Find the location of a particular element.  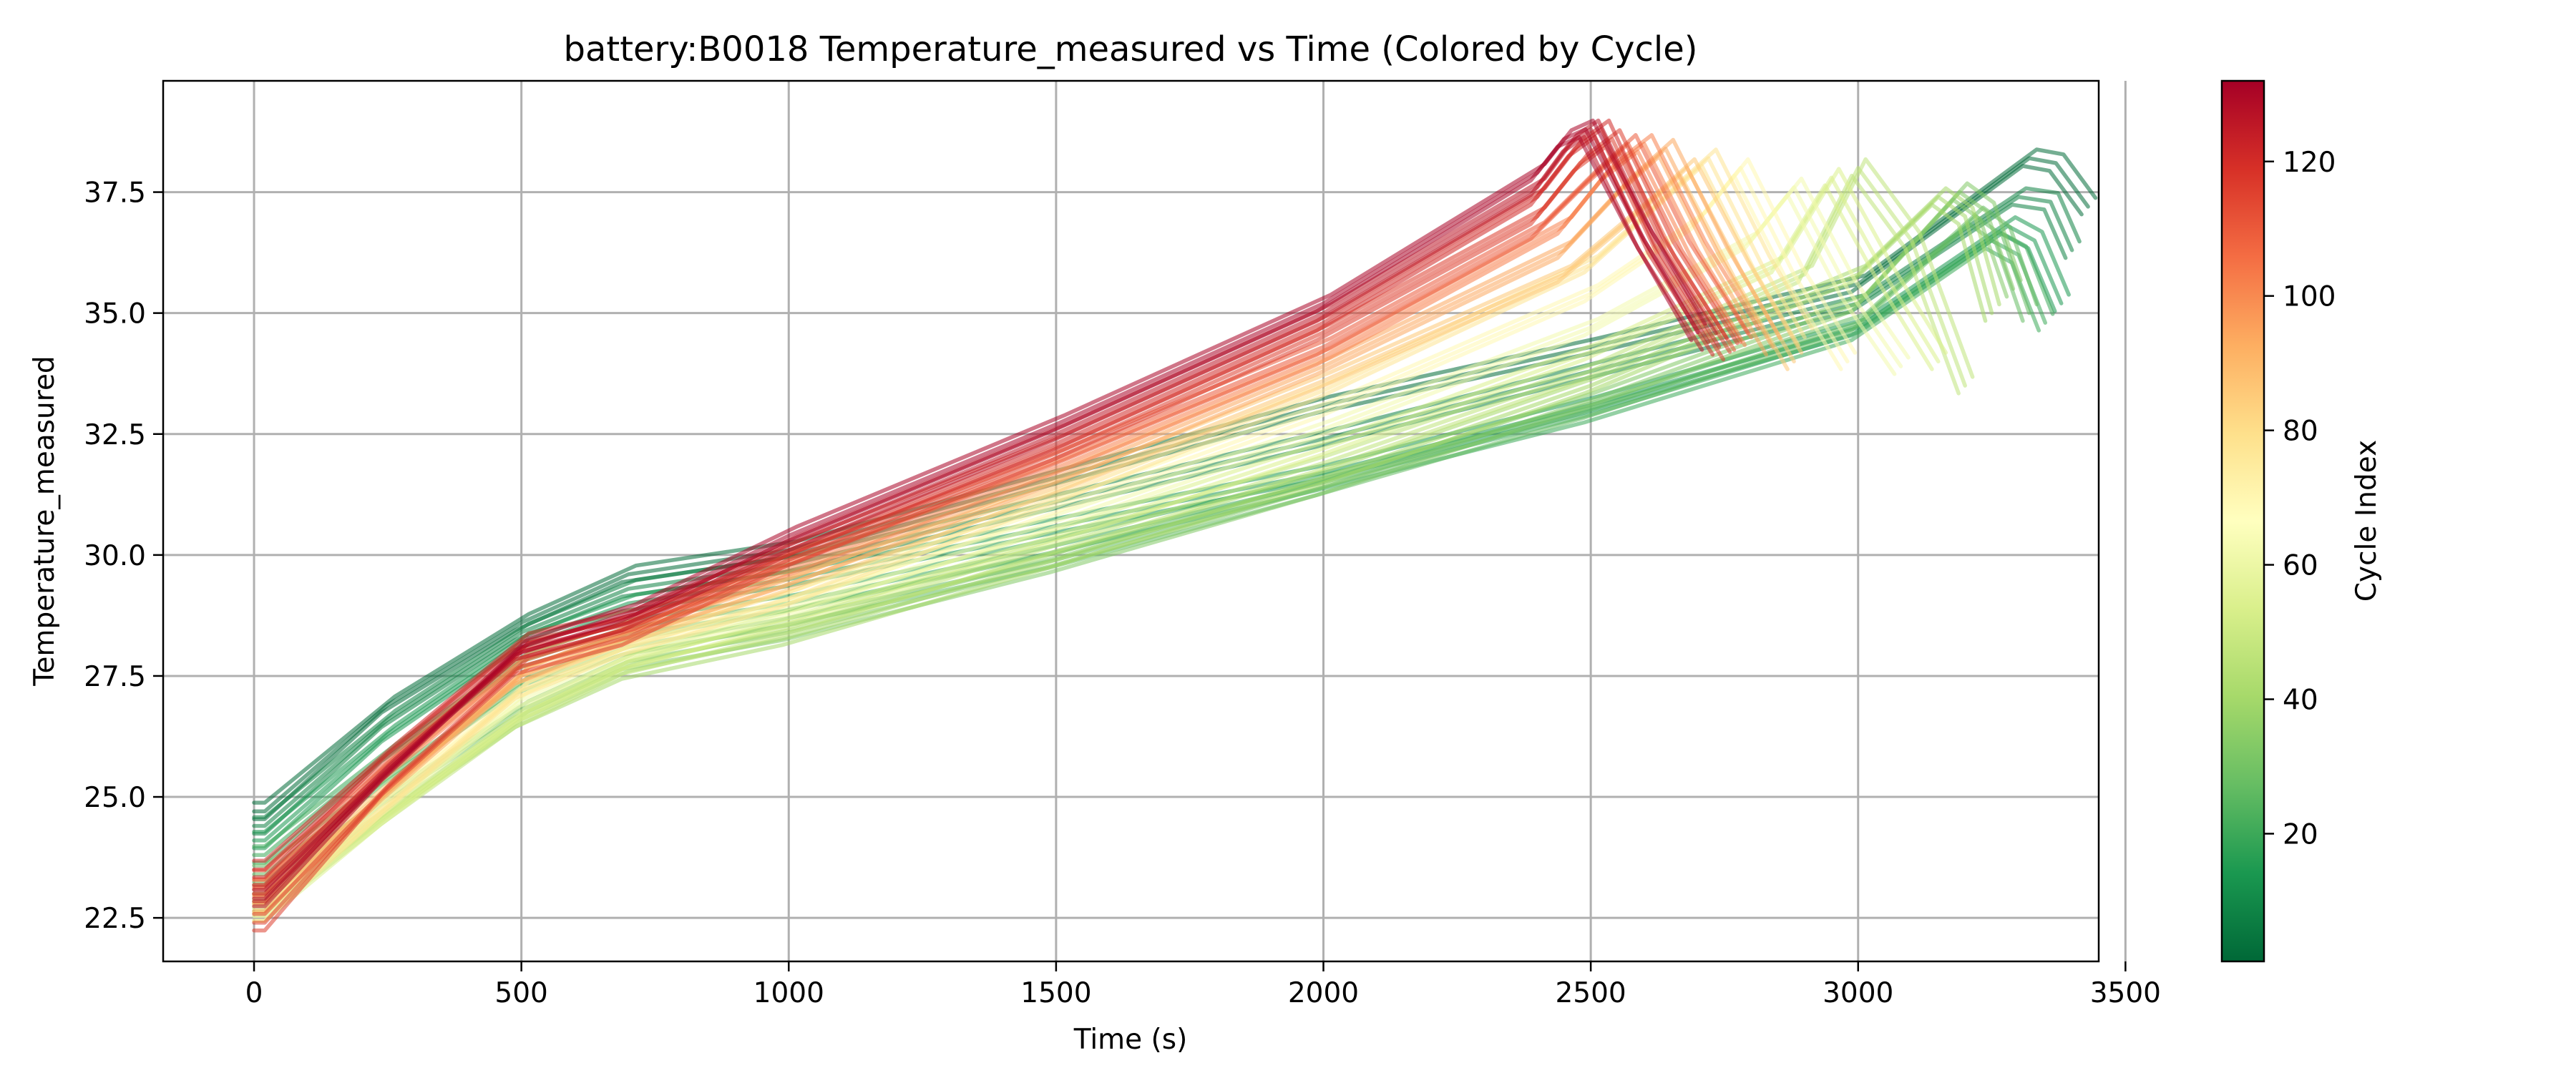

y-axis: 22.5 25.0 27.5 30.0 32.5 35.0 37.5 is located at coordinates (123, 556).